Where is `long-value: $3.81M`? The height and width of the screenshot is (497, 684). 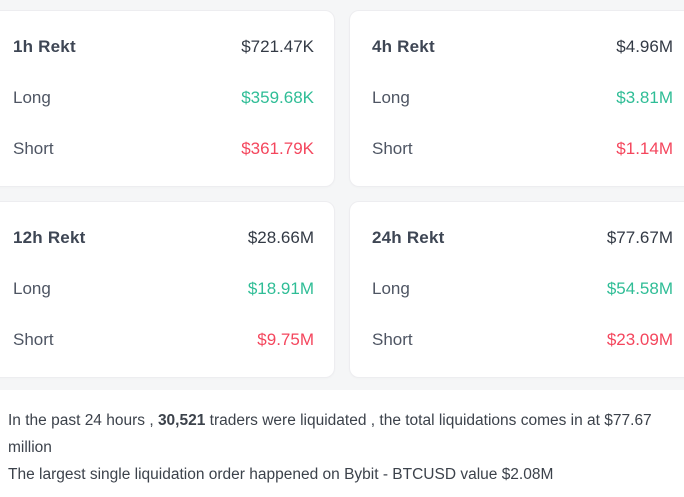 long-value: $3.81M is located at coordinates (644, 97).